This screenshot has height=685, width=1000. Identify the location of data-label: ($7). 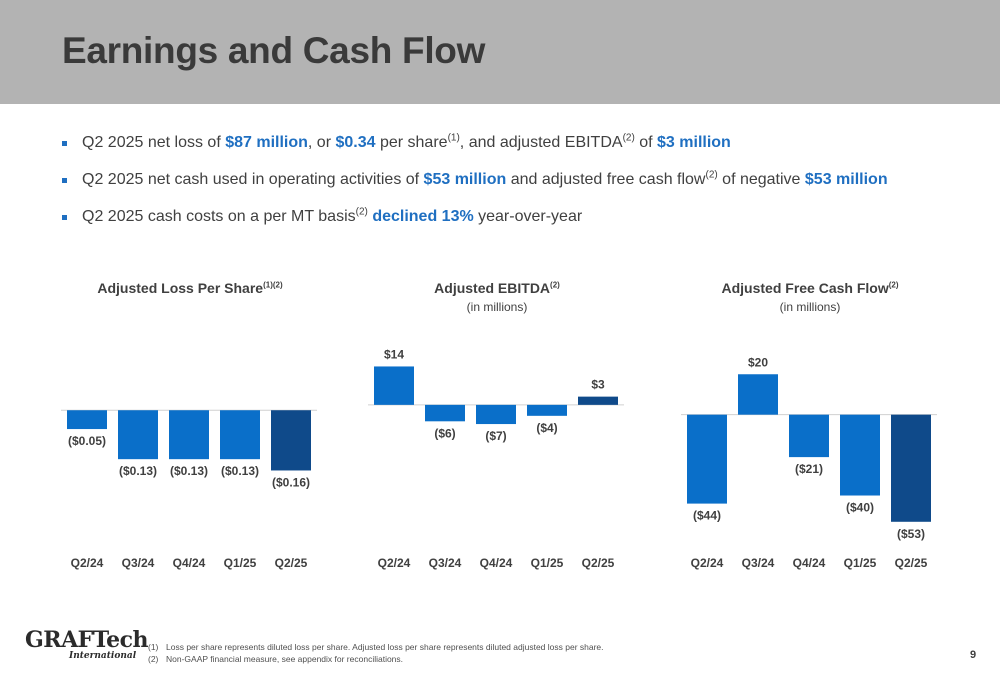
(495, 436).